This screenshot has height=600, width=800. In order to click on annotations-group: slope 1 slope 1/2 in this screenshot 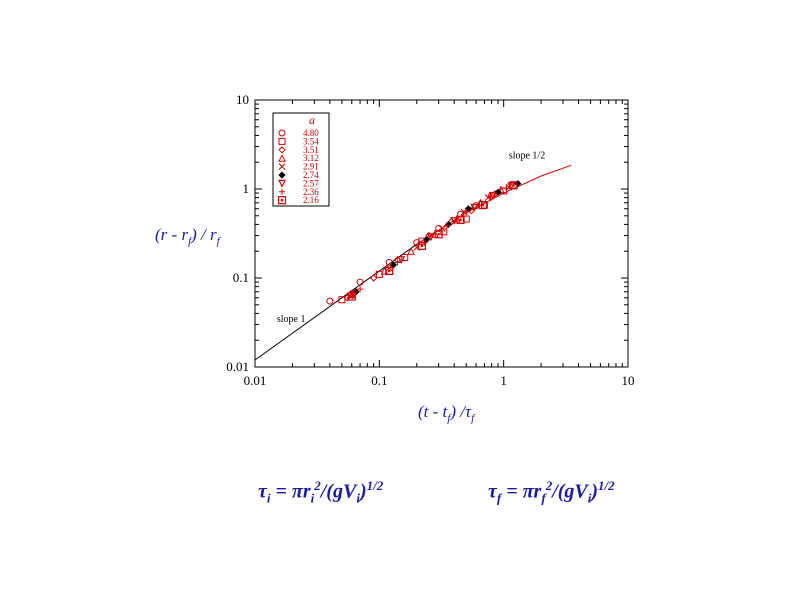, I will do `click(411, 238)`.